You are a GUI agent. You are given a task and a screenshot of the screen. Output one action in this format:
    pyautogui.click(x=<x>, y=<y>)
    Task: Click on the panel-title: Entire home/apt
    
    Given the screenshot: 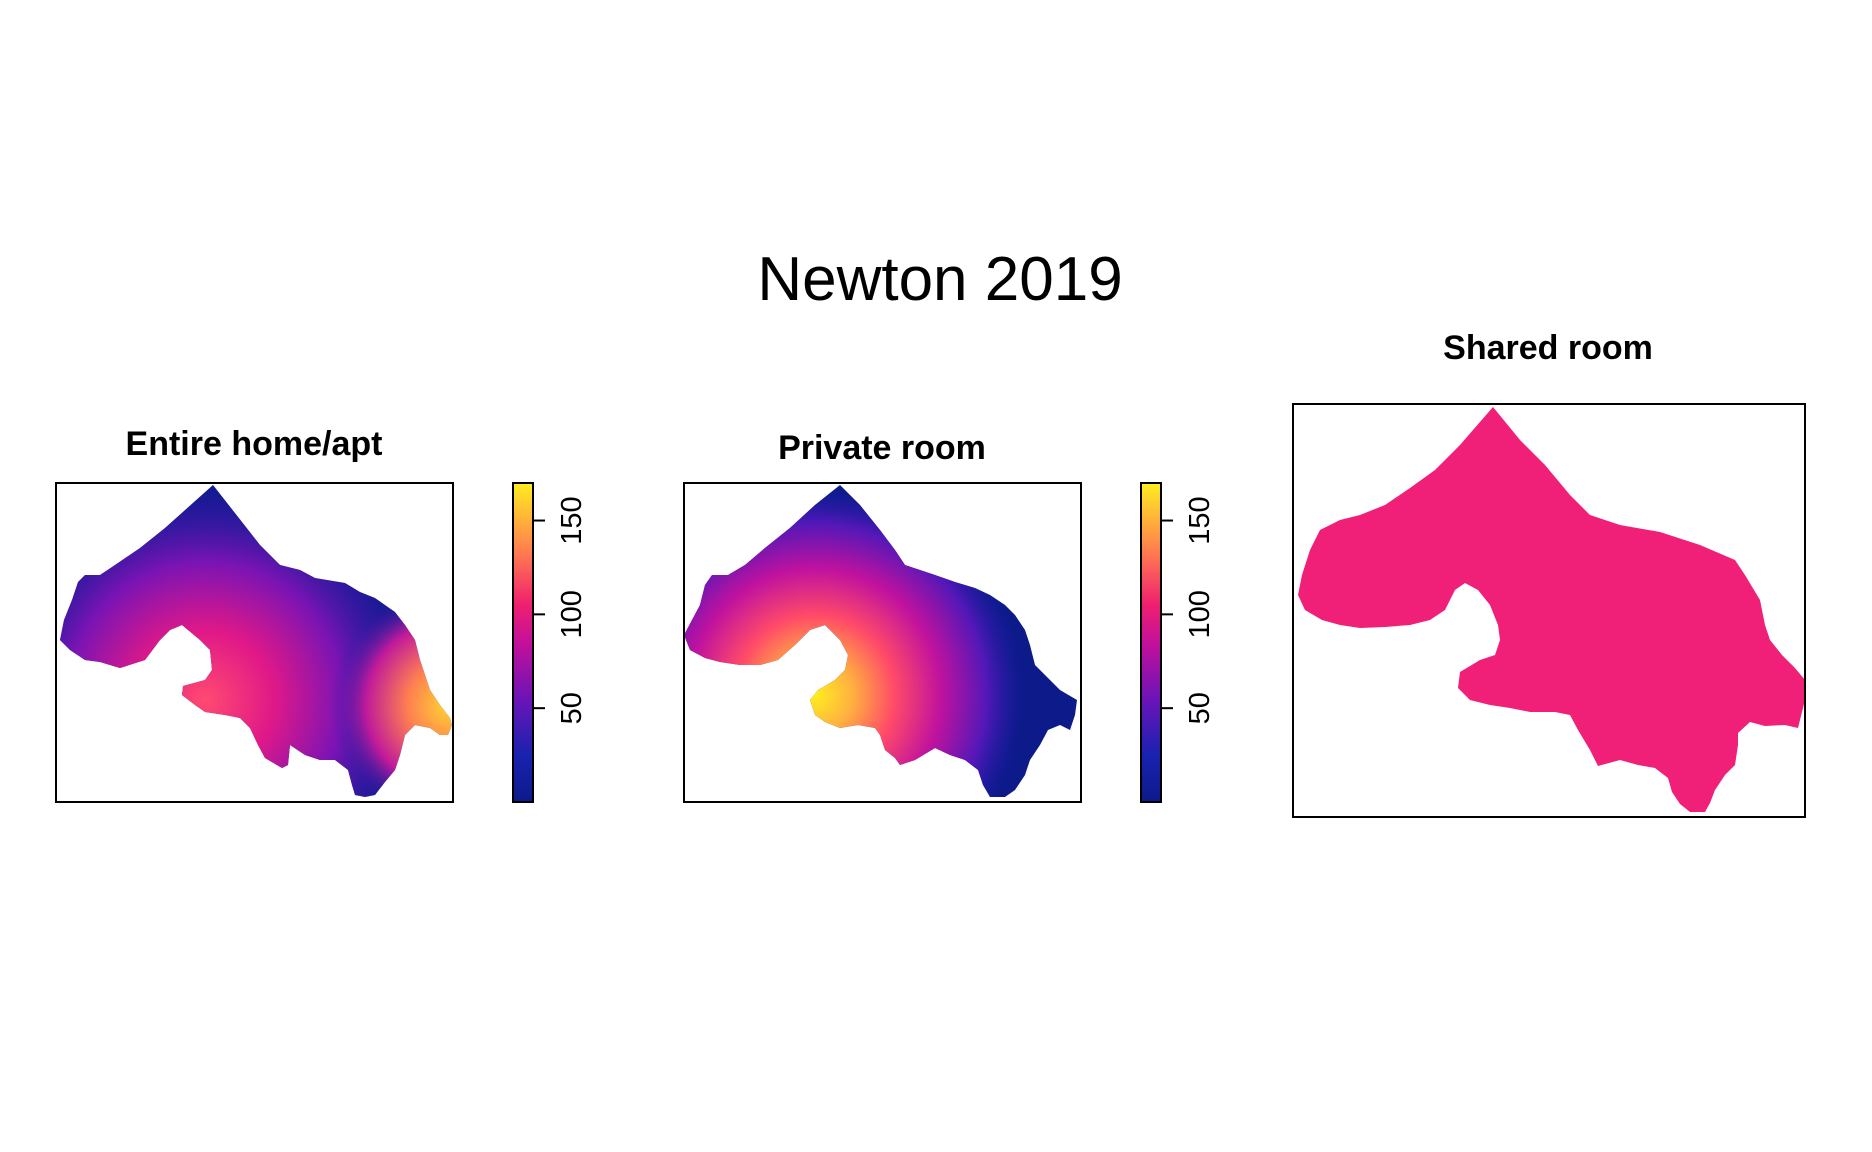 What is the action you would take?
    pyautogui.click(x=254, y=444)
    